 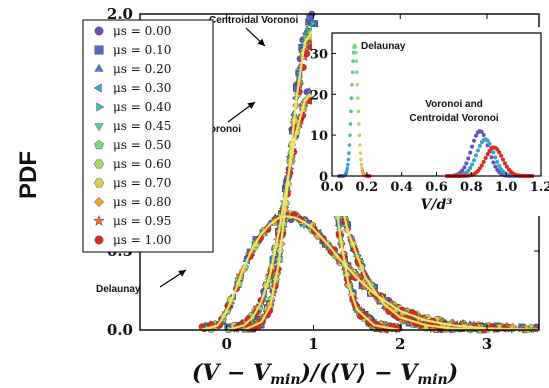 I want to click on legend-label: μs = 0.20, so click(x=142, y=69).